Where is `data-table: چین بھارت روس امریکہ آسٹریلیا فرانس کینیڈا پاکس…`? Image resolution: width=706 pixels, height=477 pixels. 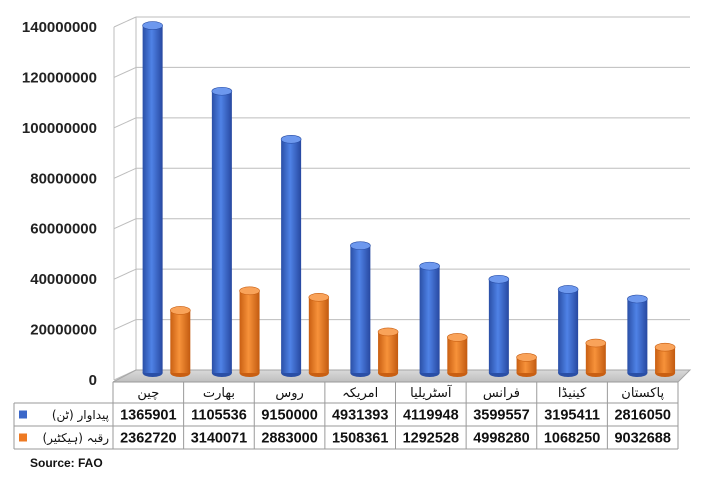
data-table: چین بھارت روس امریکہ آسٹریلیا فرانس کینیڈا پاکس… is located at coordinates (346, 415).